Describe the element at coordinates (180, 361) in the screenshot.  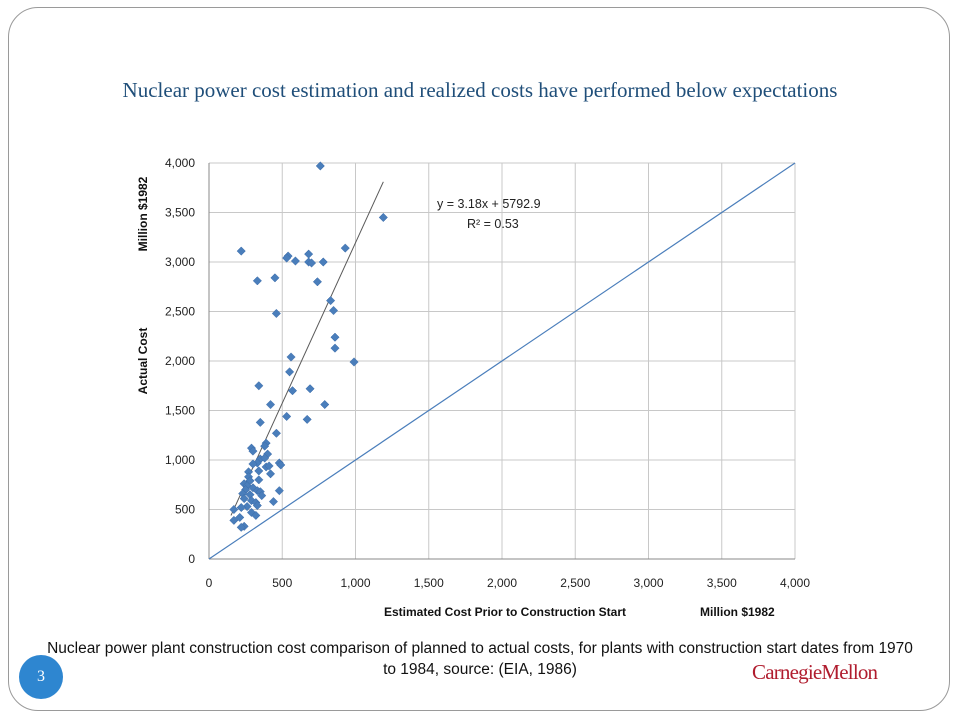
I see `y-tick-label: 2,000` at that location.